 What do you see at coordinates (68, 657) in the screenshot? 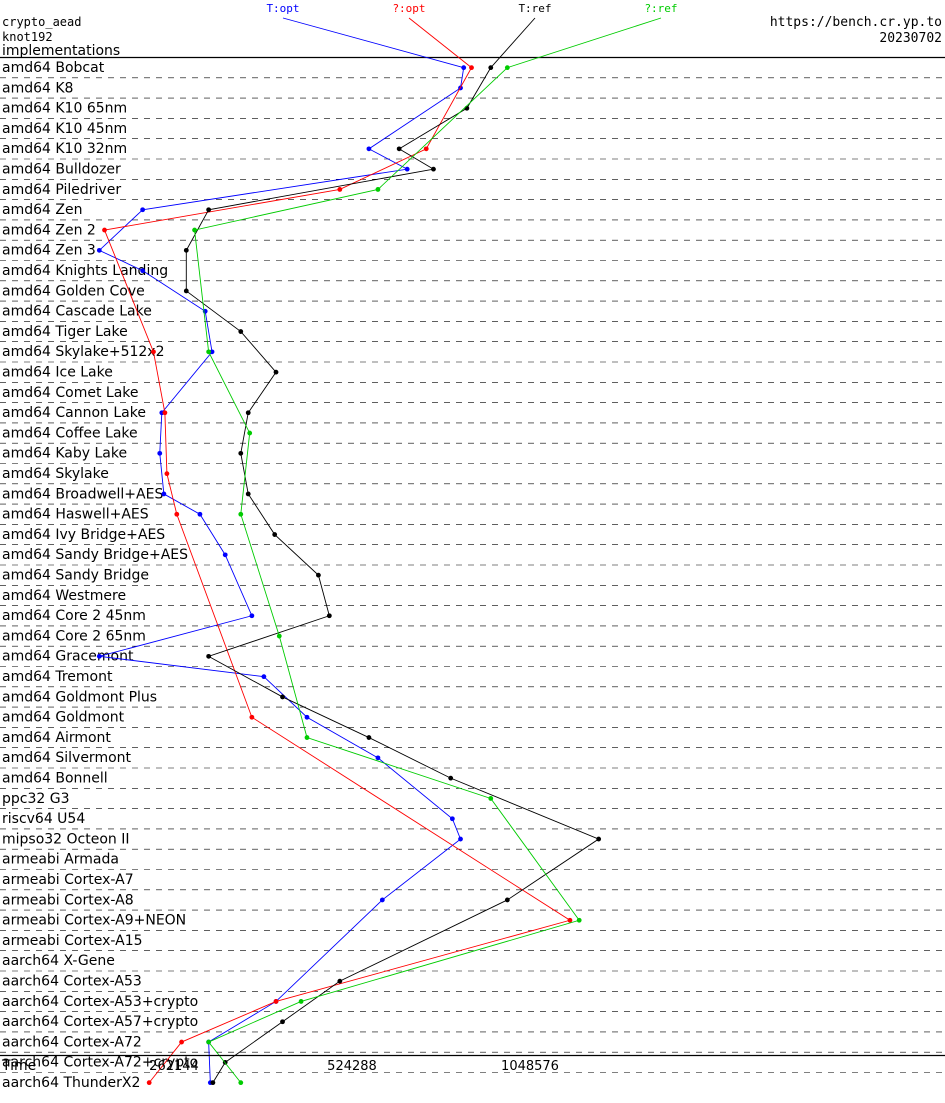
I see `category-label: amd64 Gracemont` at bounding box center [68, 657].